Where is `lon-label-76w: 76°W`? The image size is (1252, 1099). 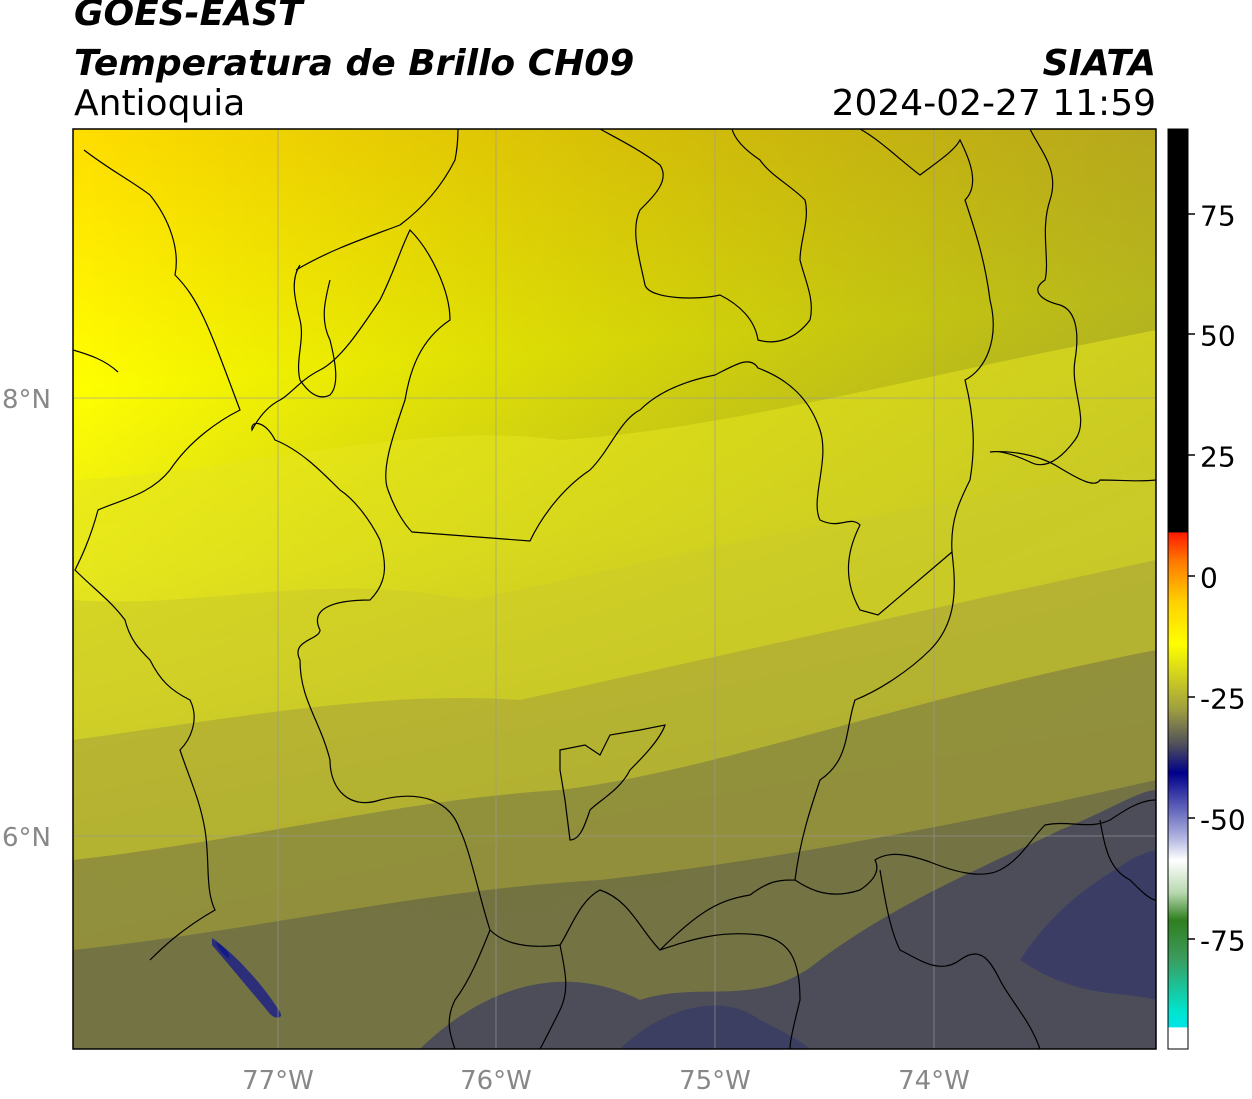
lon-label-76w: 76°W is located at coordinates (496, 1081).